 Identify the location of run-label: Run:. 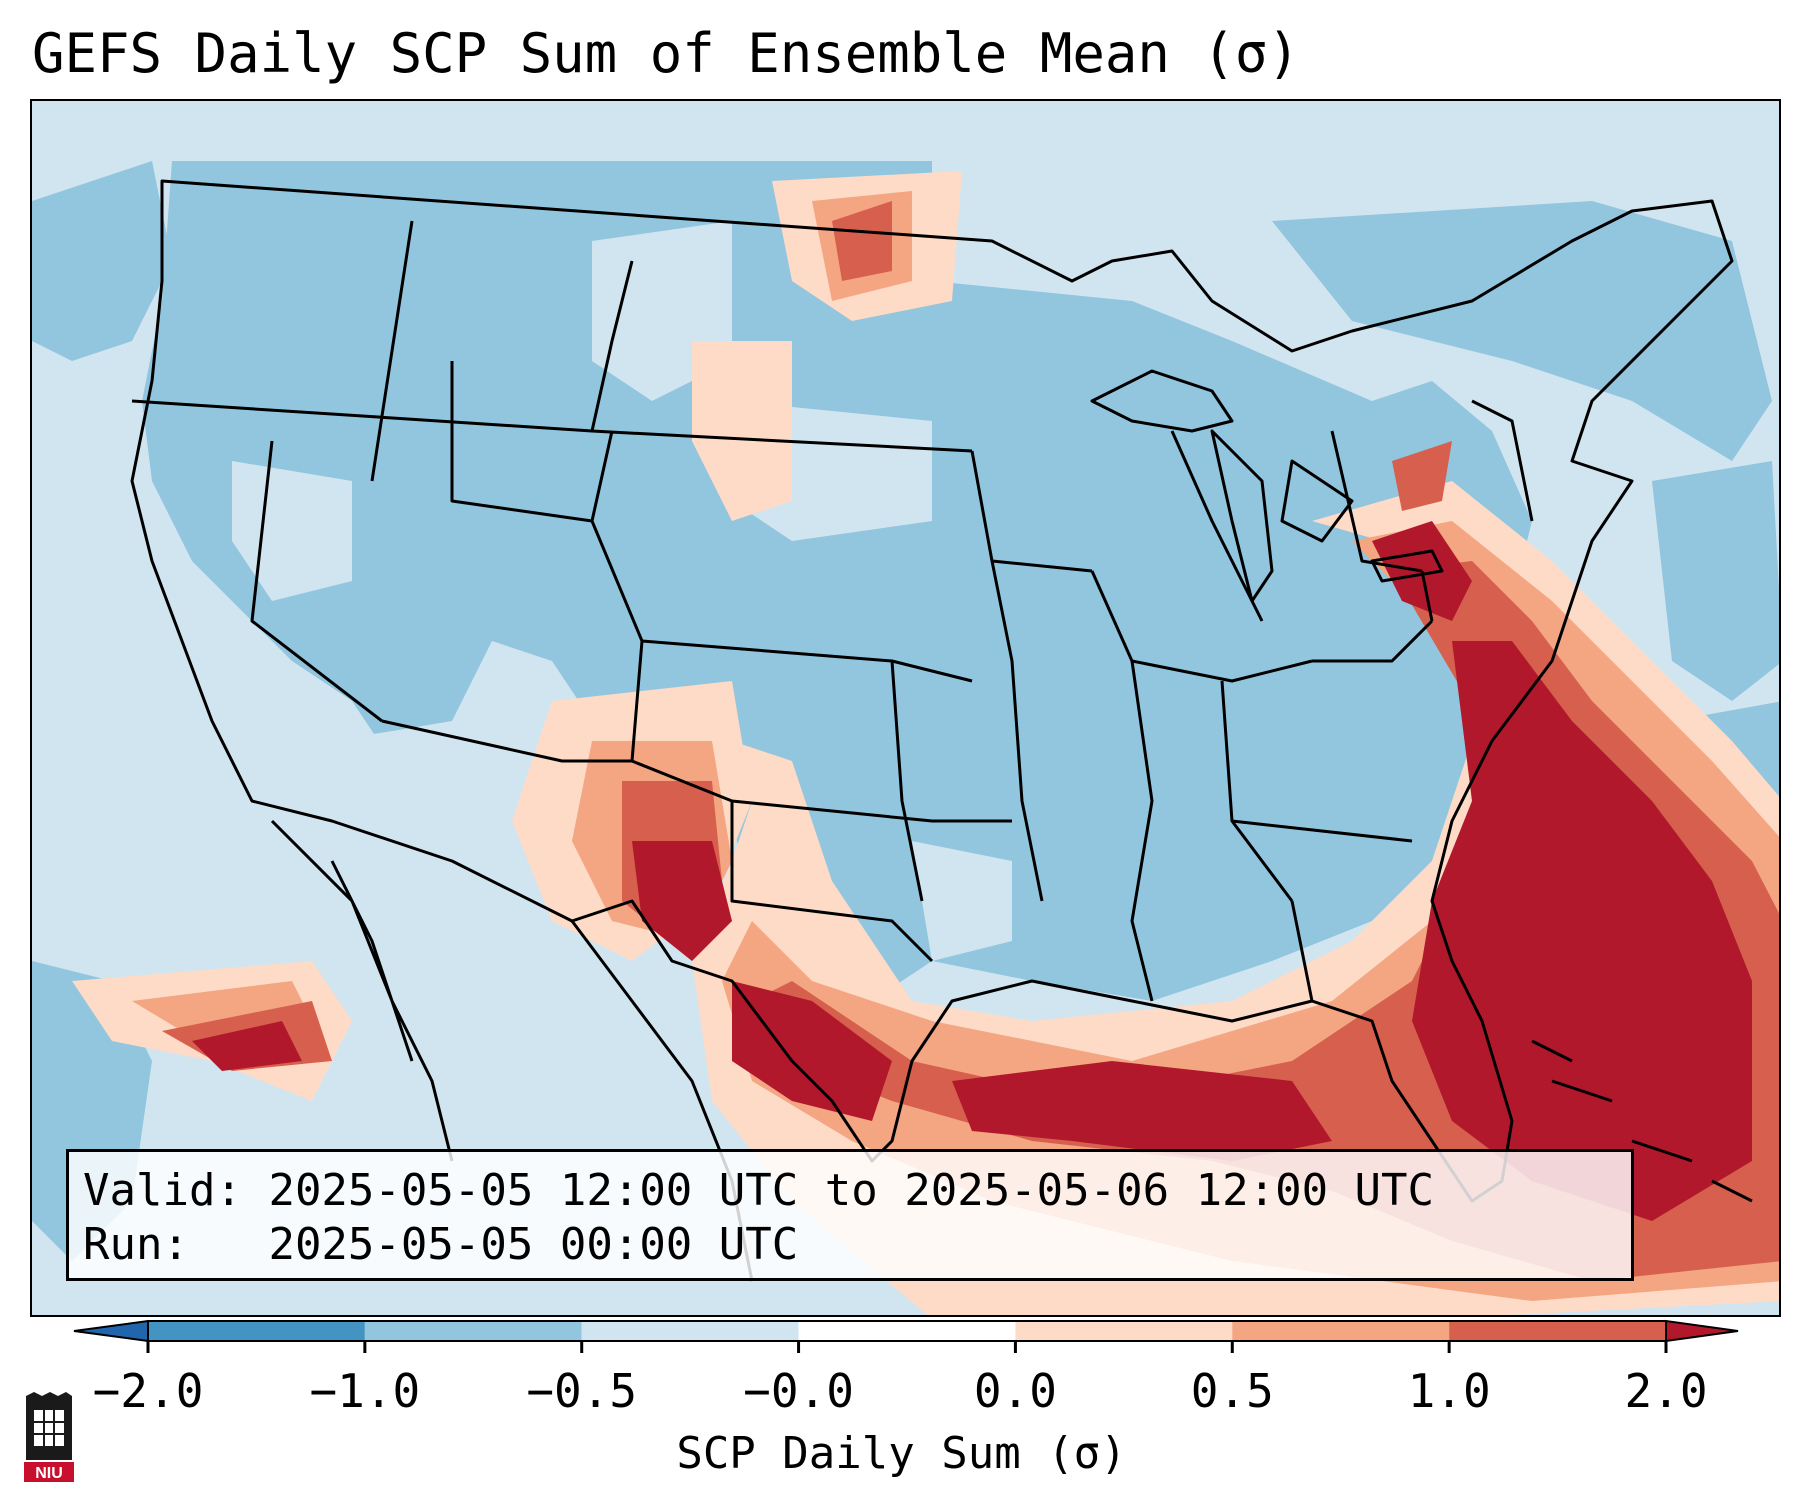
(136, 1244).